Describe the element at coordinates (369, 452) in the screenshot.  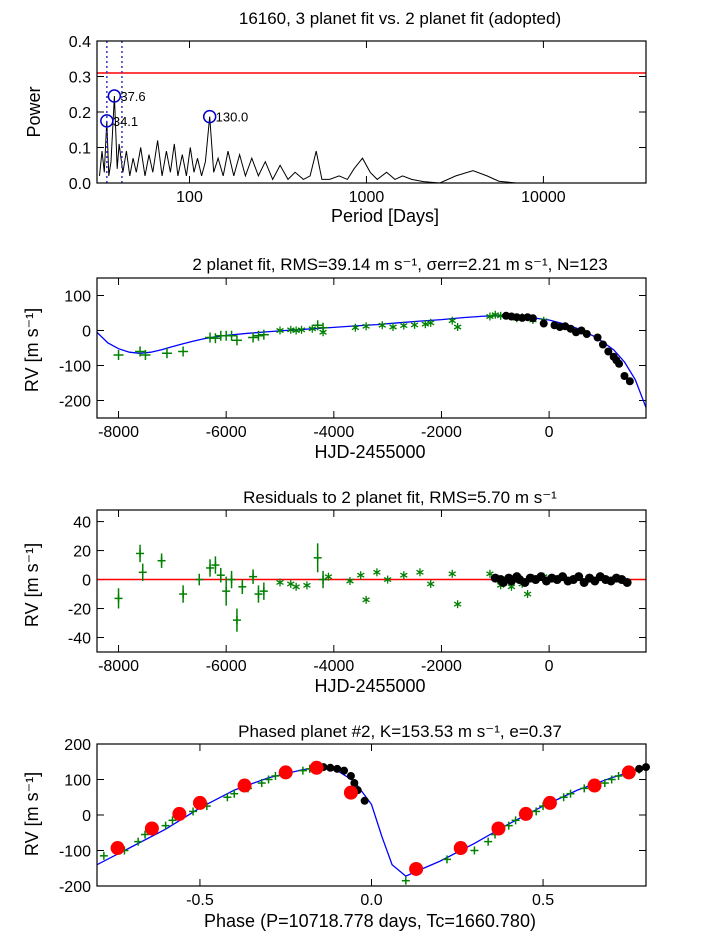
I see `rv-fit-xlabel: HJD-2455000` at that location.